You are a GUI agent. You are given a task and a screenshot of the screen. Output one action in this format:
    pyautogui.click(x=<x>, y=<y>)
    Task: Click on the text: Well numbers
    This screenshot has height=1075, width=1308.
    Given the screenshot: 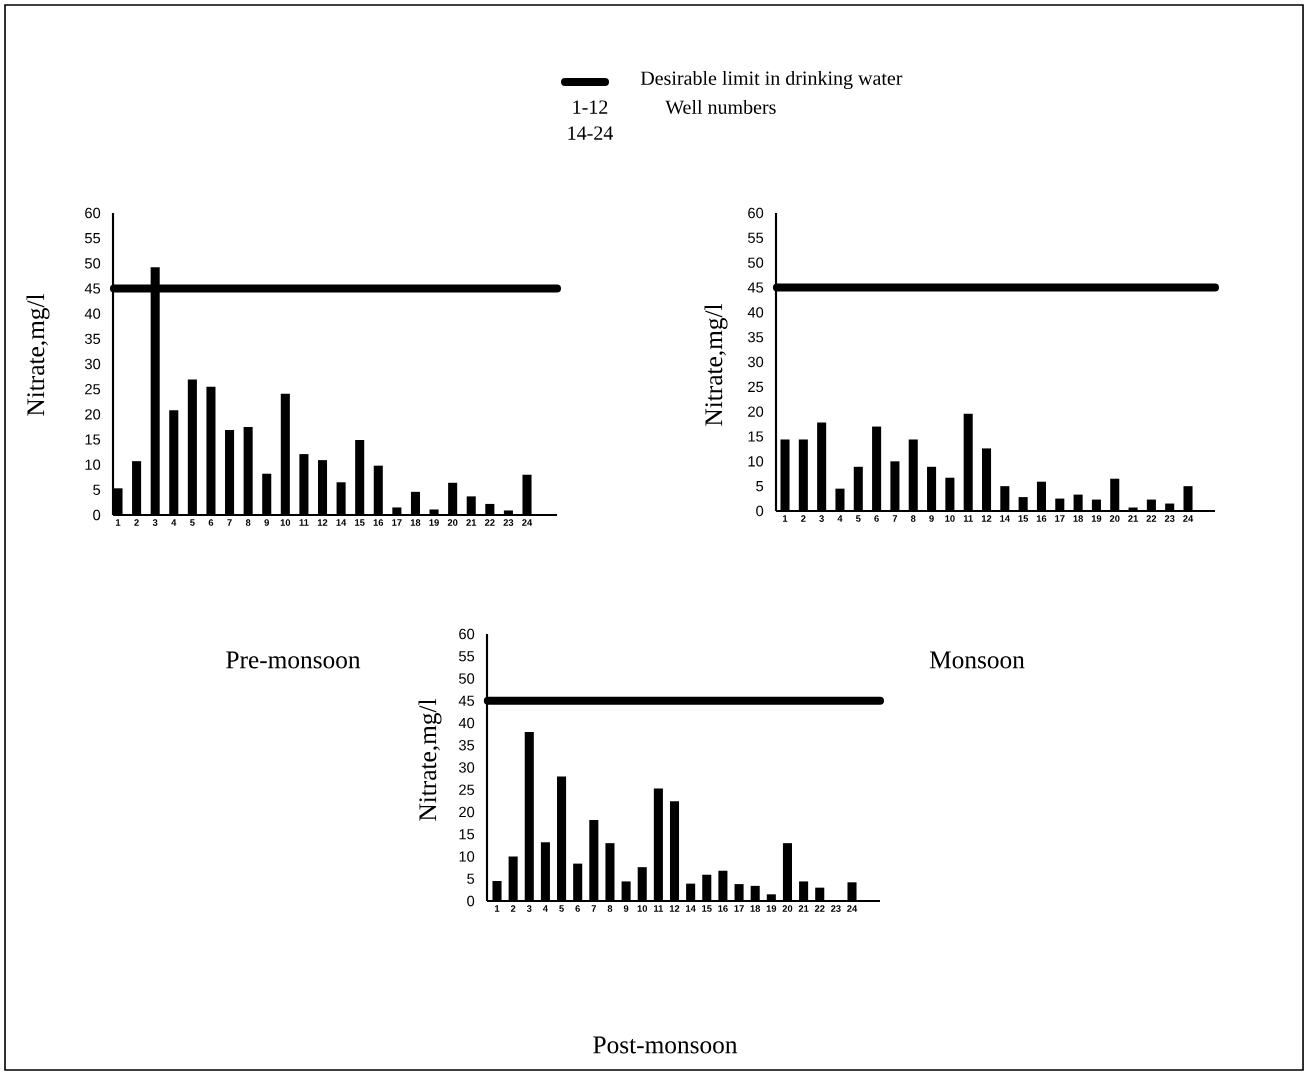 What is the action you would take?
    pyautogui.click(x=720, y=107)
    